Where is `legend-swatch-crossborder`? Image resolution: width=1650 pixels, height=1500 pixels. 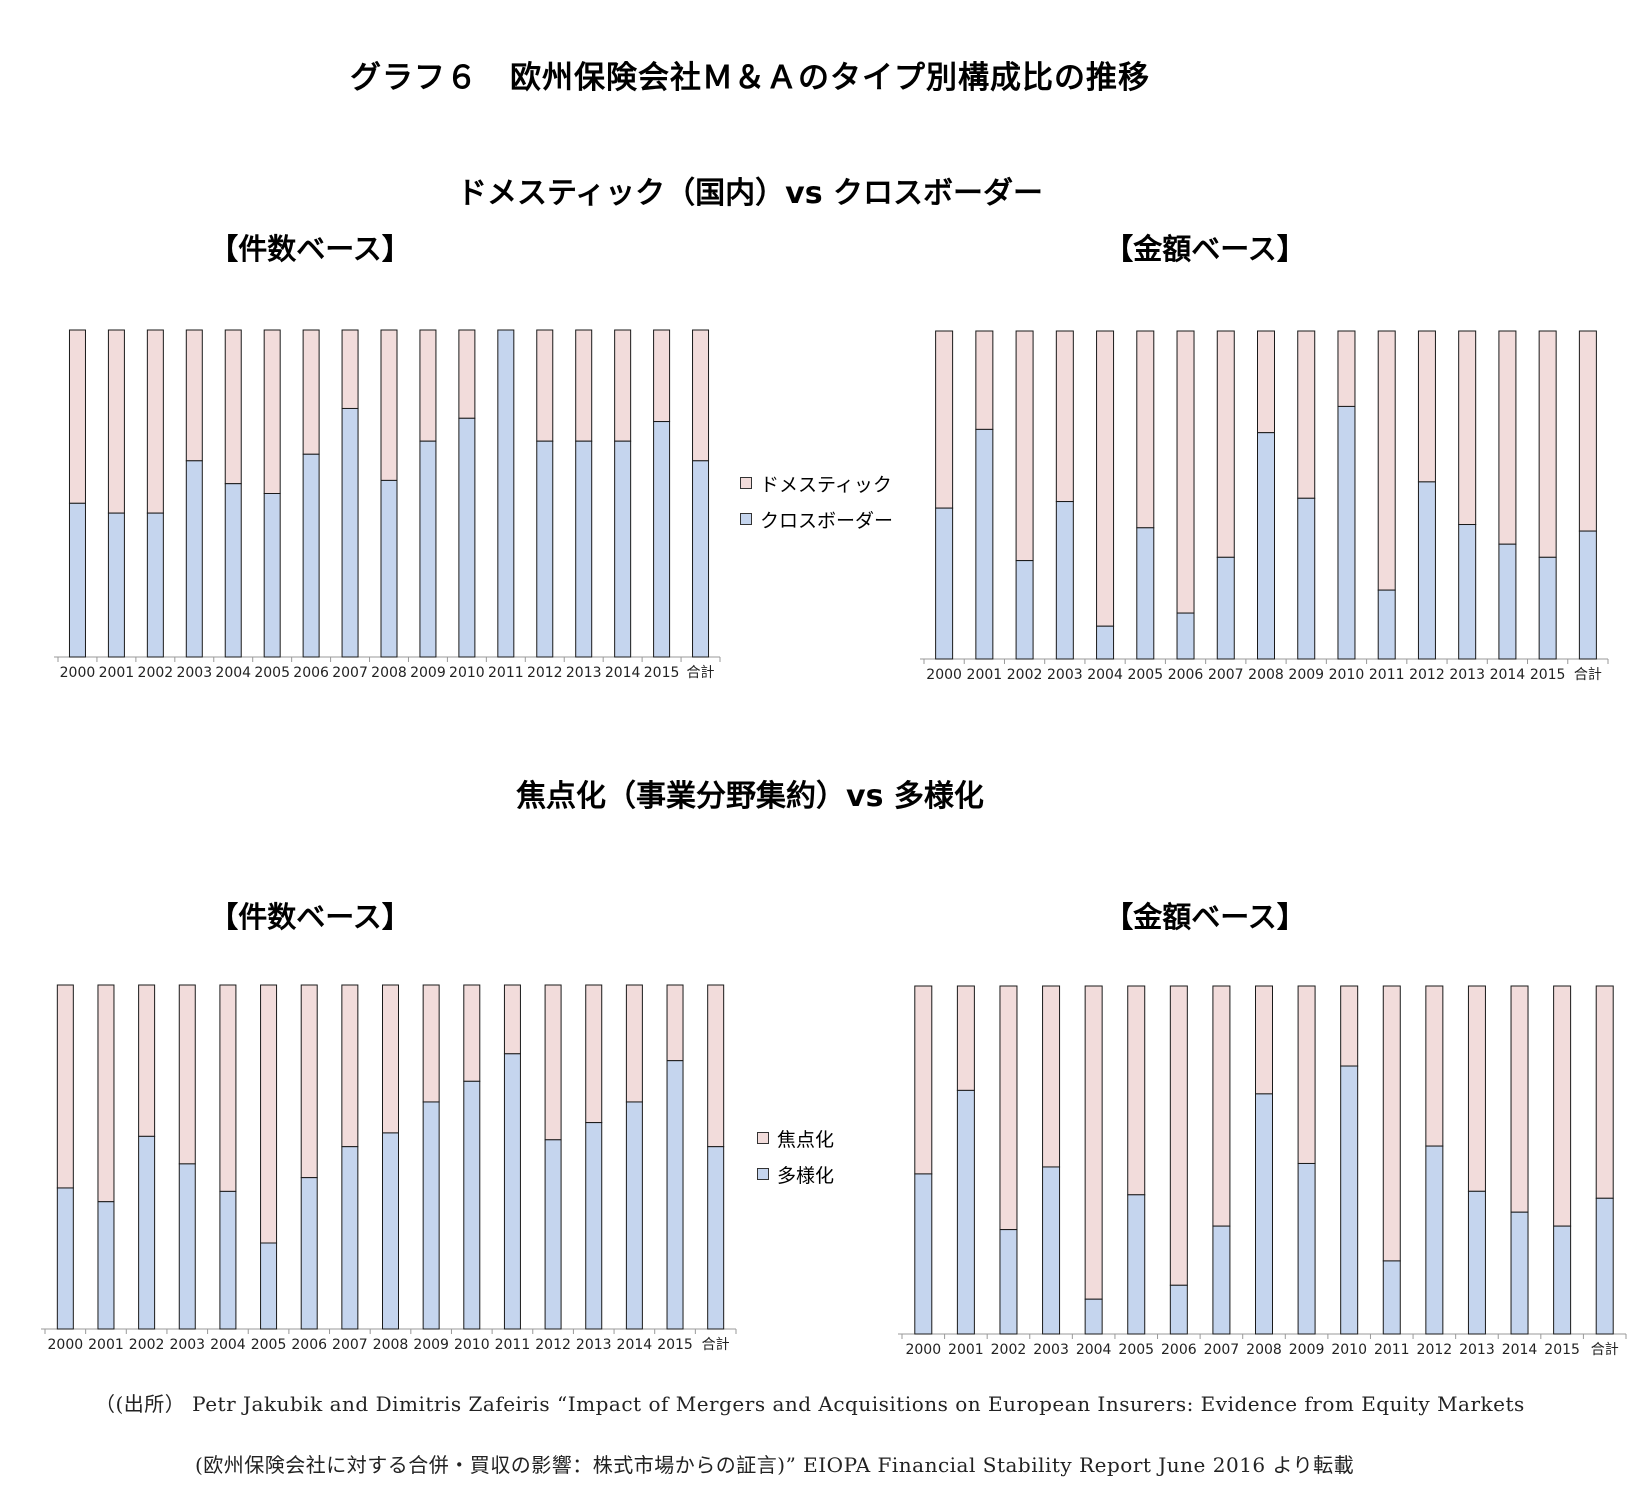 legend-swatch-crossborder is located at coordinates (746, 519).